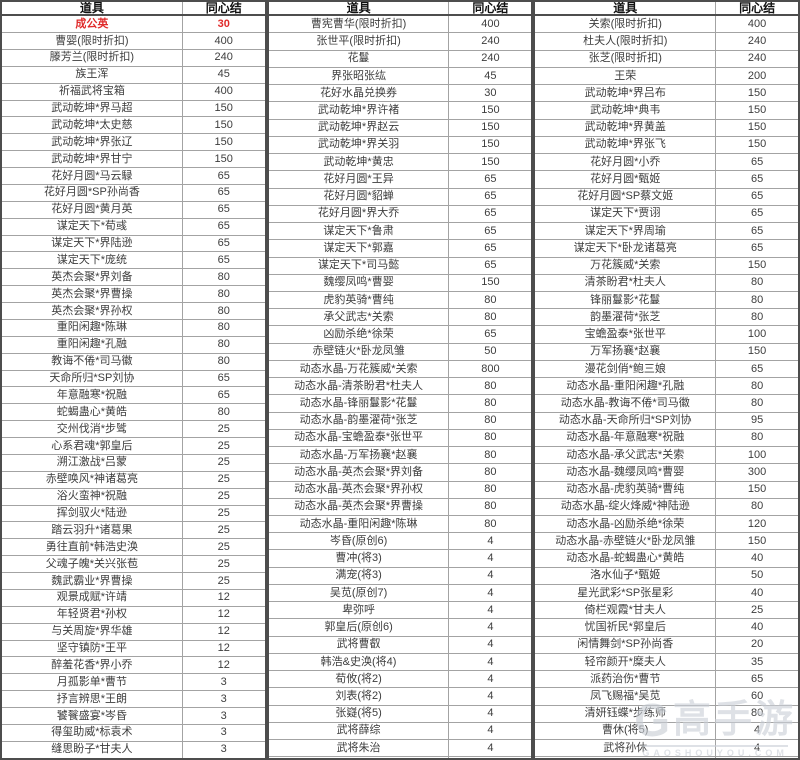  I want to click on item-cell: 凤飞赐福*吴苋, so click(625, 696).